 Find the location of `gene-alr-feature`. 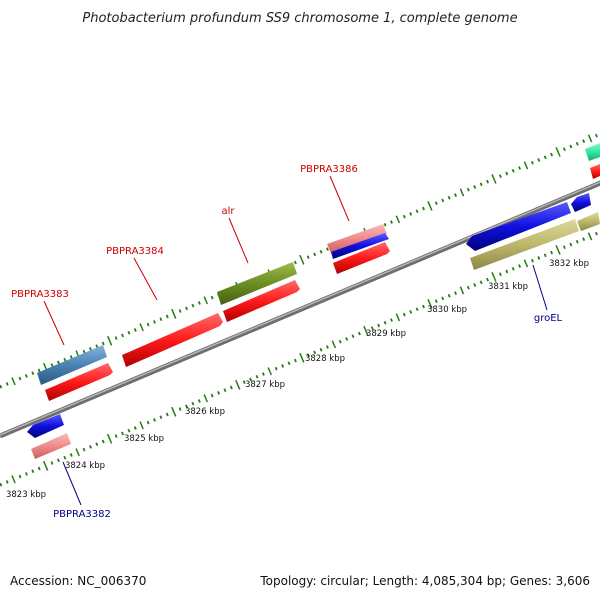

gene-alr-feature is located at coordinates (257, 283).